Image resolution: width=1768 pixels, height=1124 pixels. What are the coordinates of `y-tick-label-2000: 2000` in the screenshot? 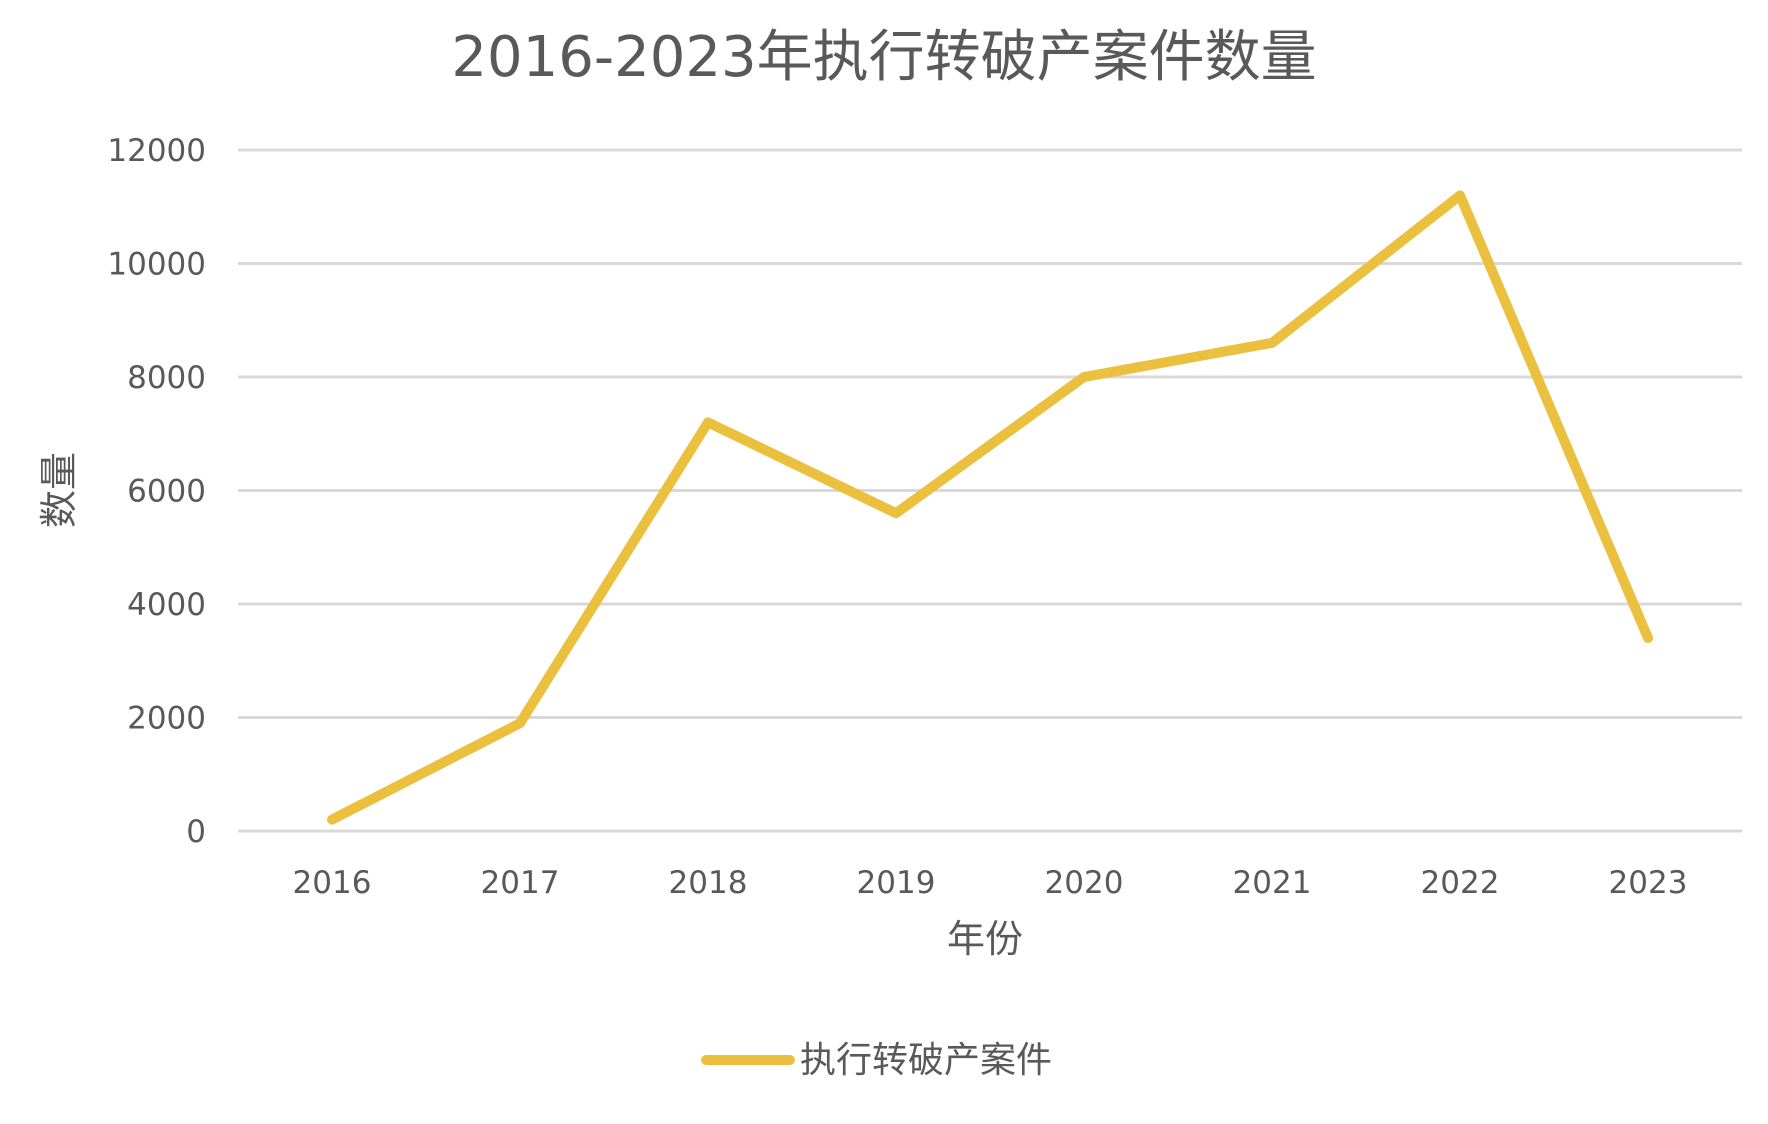 It's located at (166, 719).